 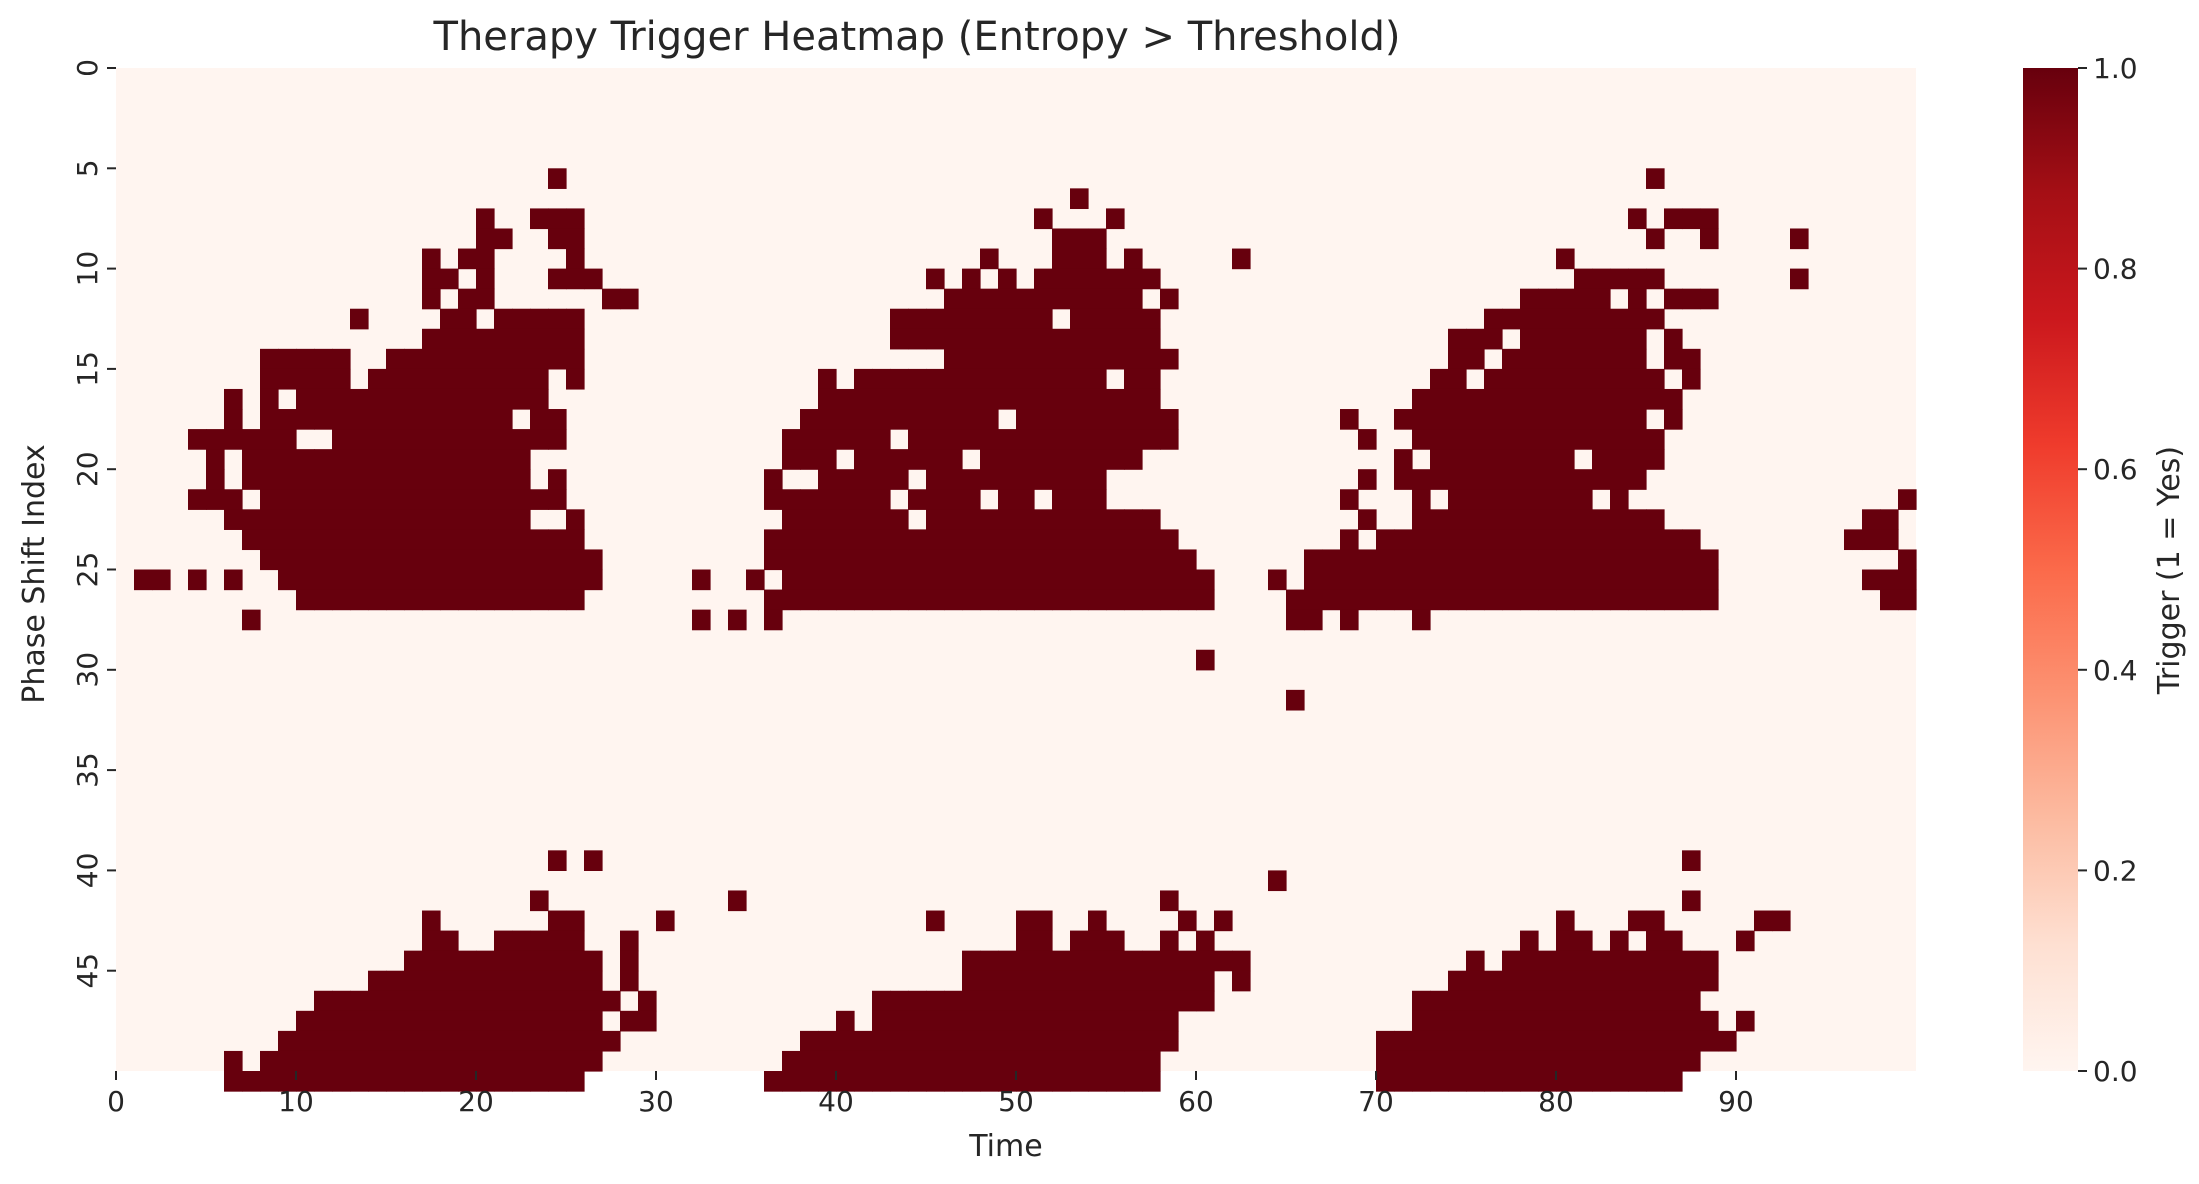 What do you see at coordinates (87, 670) in the screenshot?
I see `y-tick-label: 30` at bounding box center [87, 670].